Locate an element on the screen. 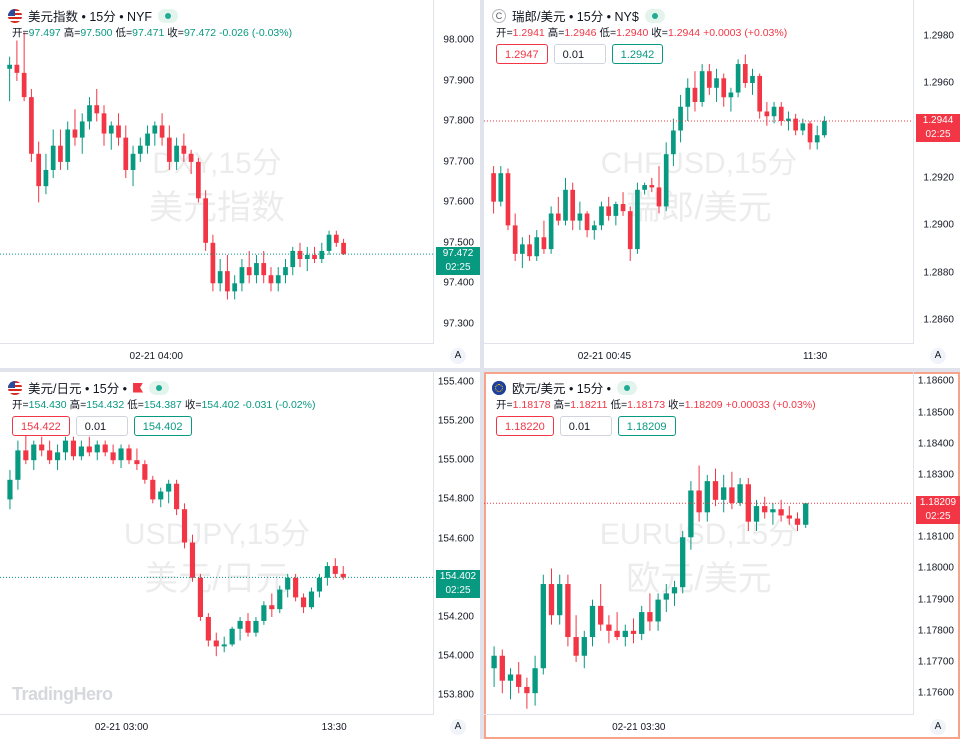  current-price-value: 154.402 is located at coordinates (458, 577).